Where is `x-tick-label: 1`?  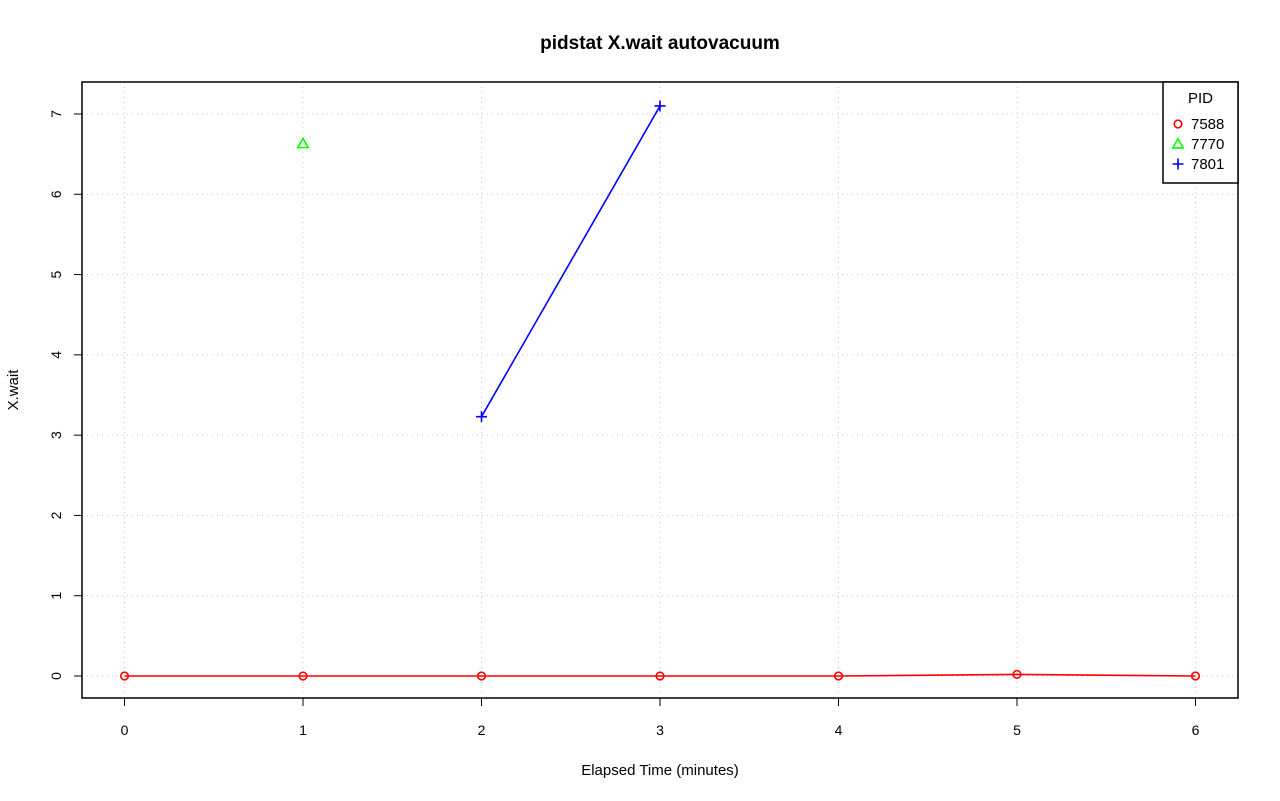
x-tick-label: 1 is located at coordinates (303, 730).